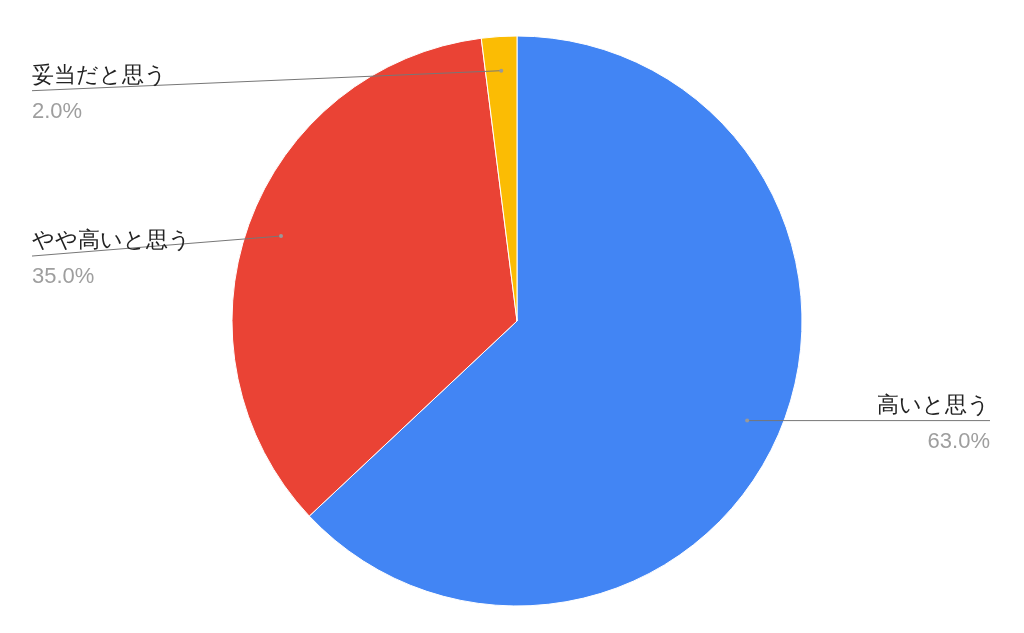  I want to click on data-label: 63.0%, so click(958, 440).